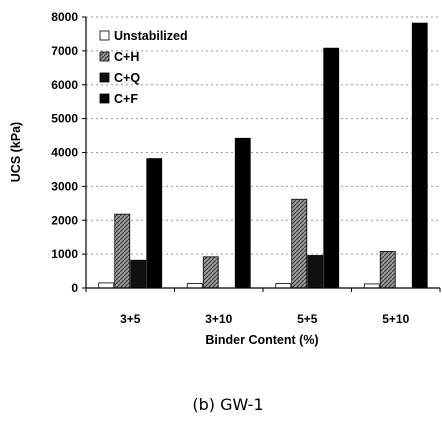 The width and height of the screenshot is (442, 425). Describe the element at coordinates (127, 78) in the screenshot. I see `legend-label: C+Q` at that location.